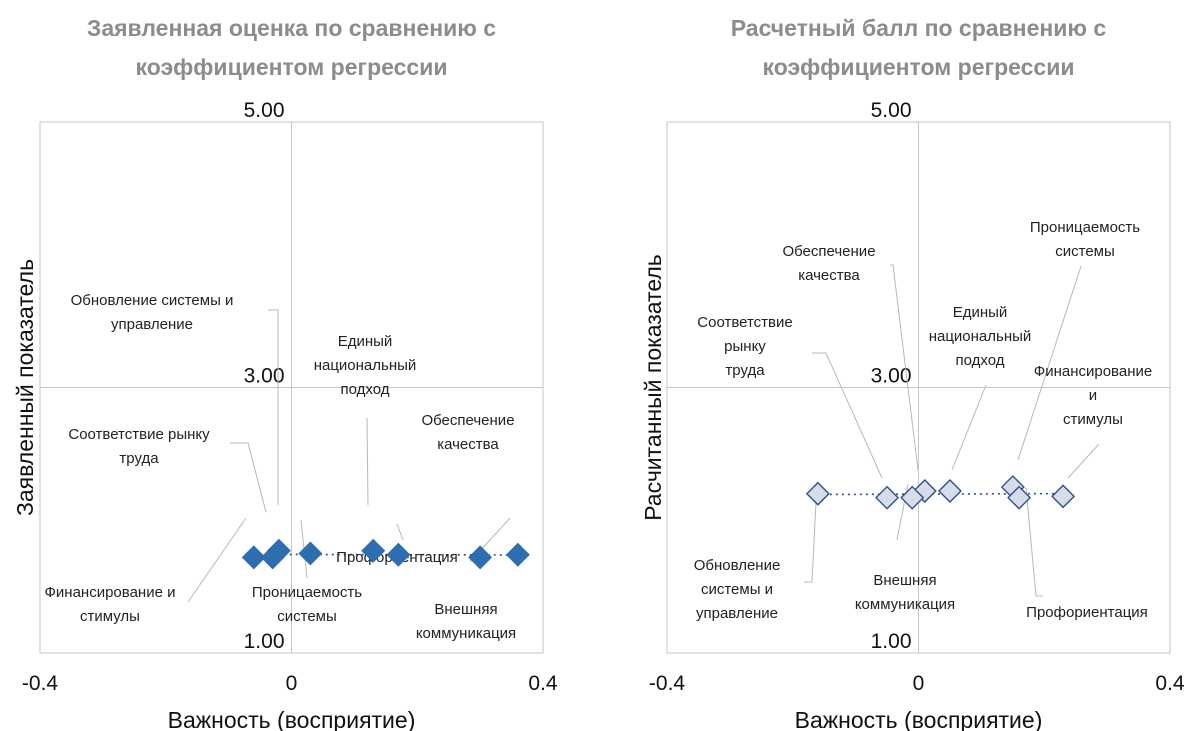 The image size is (1192, 731). Describe the element at coordinates (110, 592) in the screenshot. I see `data-label: Финансирование и` at that location.